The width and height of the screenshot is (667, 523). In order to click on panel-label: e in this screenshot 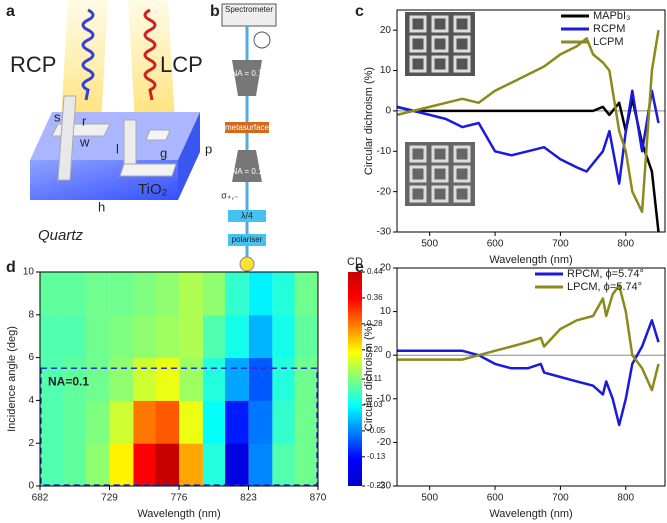, I will do `click(359, 267)`.